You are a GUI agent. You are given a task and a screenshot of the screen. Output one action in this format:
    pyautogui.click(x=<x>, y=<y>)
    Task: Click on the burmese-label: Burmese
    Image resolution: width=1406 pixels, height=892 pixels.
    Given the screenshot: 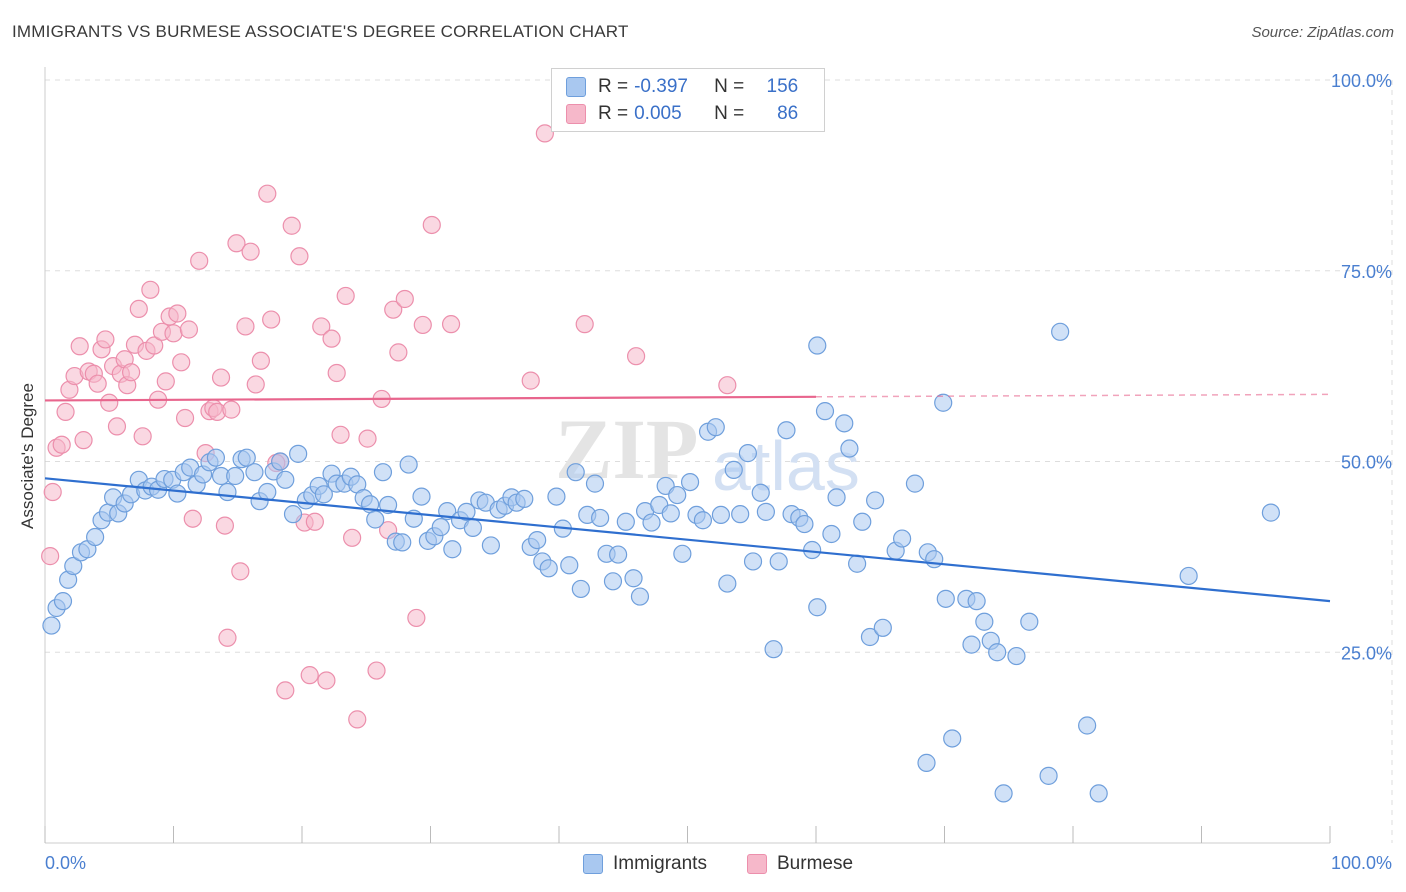 What is the action you would take?
    pyautogui.click(x=815, y=863)
    